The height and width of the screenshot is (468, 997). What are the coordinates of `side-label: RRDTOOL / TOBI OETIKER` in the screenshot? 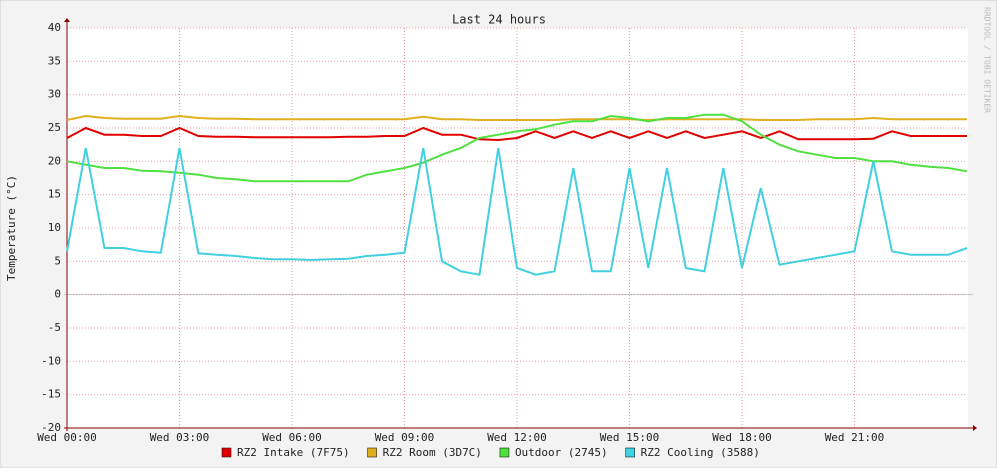 It's located at (987, 60).